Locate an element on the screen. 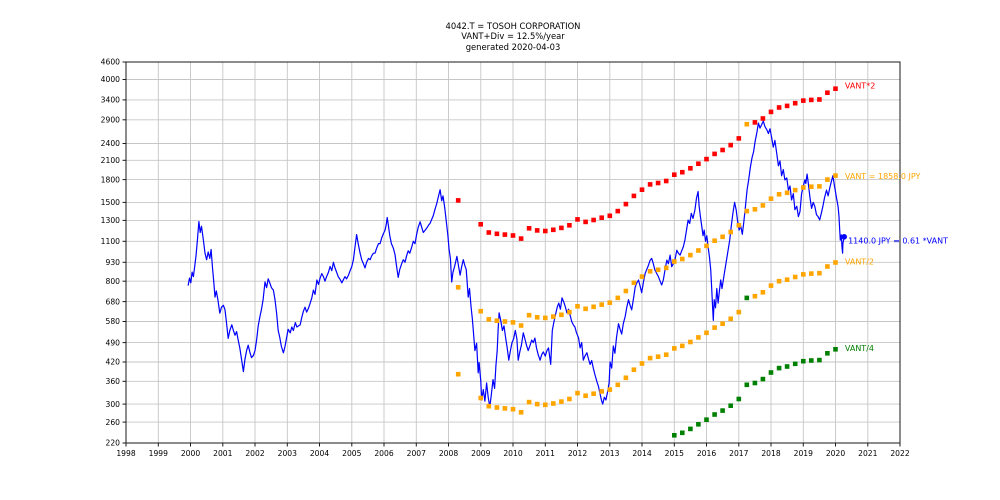  x-tick-label: 2019 is located at coordinates (803, 453).